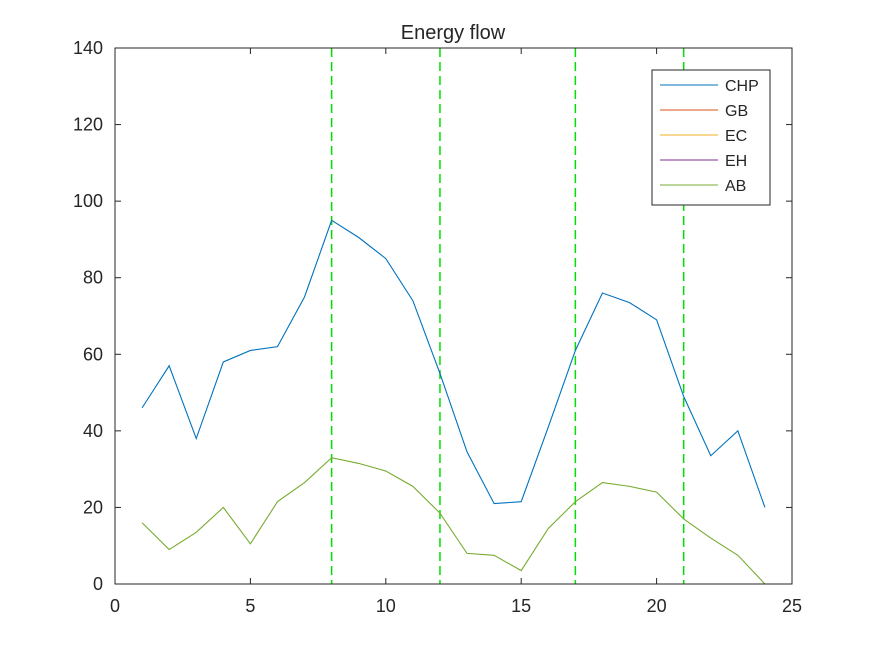 The image size is (875, 661). What do you see at coordinates (453, 521) in the screenshot?
I see `series-line-ab` at bounding box center [453, 521].